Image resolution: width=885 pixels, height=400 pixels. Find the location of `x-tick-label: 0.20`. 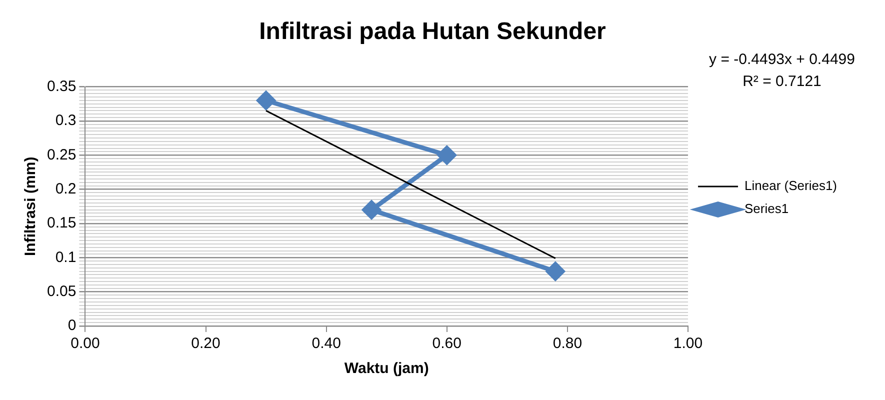

x-tick-label: 0.20 is located at coordinates (205, 343).